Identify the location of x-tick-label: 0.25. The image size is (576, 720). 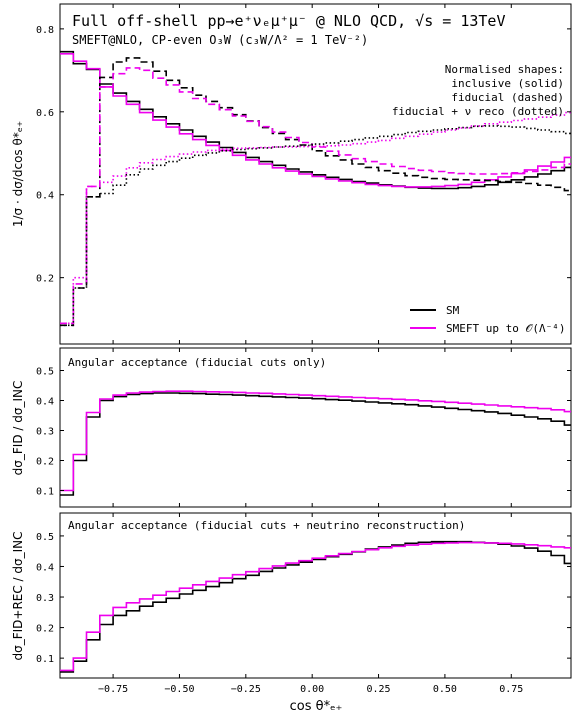
(378, 689).